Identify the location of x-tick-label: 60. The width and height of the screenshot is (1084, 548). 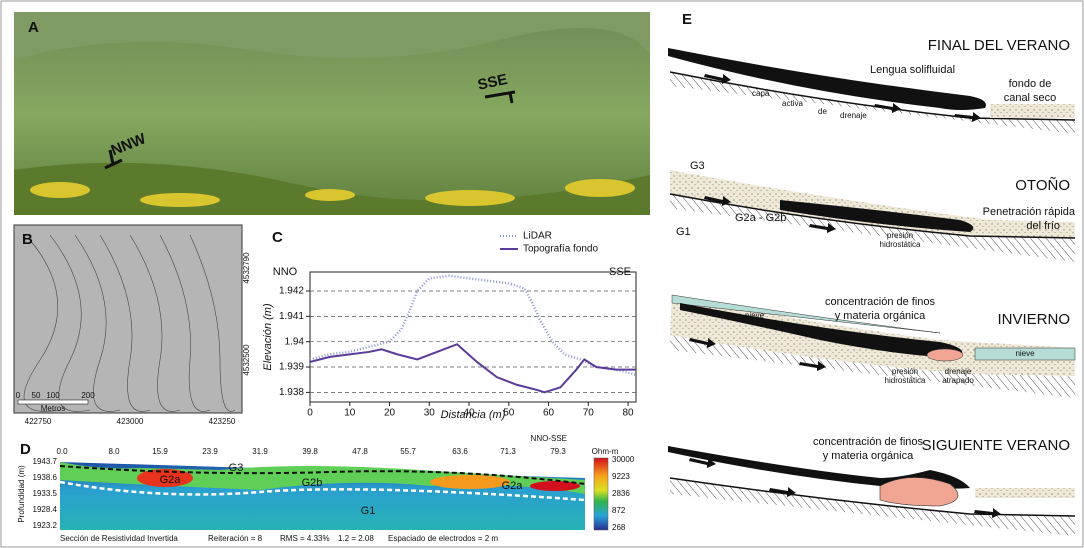
(549, 413).